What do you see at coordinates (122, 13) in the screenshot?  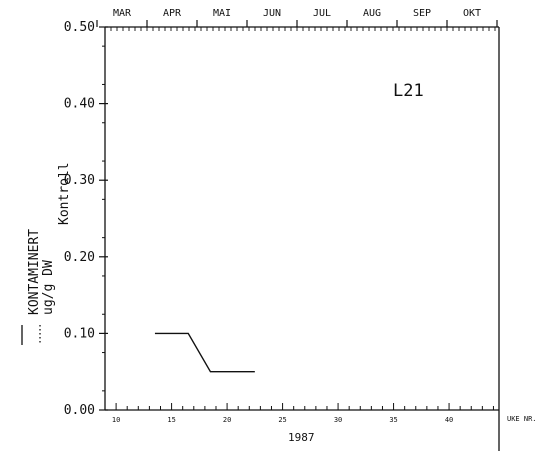 I see `month-label: MAR` at bounding box center [122, 13].